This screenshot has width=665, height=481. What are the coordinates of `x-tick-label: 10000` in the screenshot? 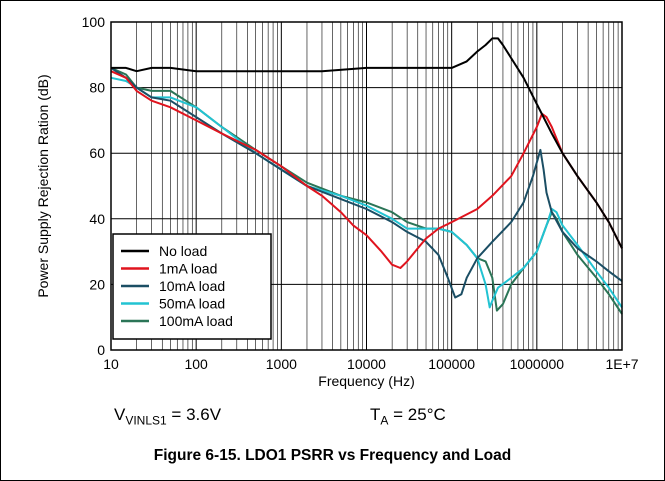 It's located at (366, 364).